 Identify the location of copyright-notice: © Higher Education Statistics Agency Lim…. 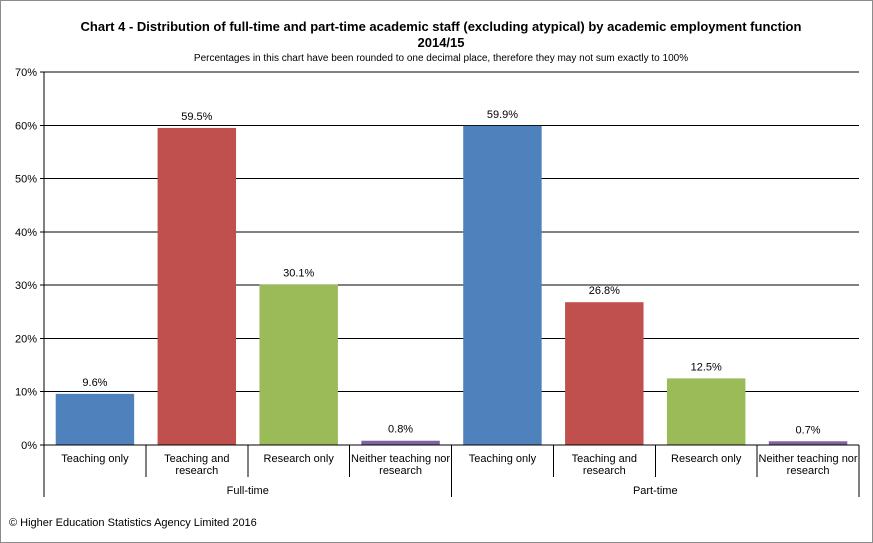
(133, 523).